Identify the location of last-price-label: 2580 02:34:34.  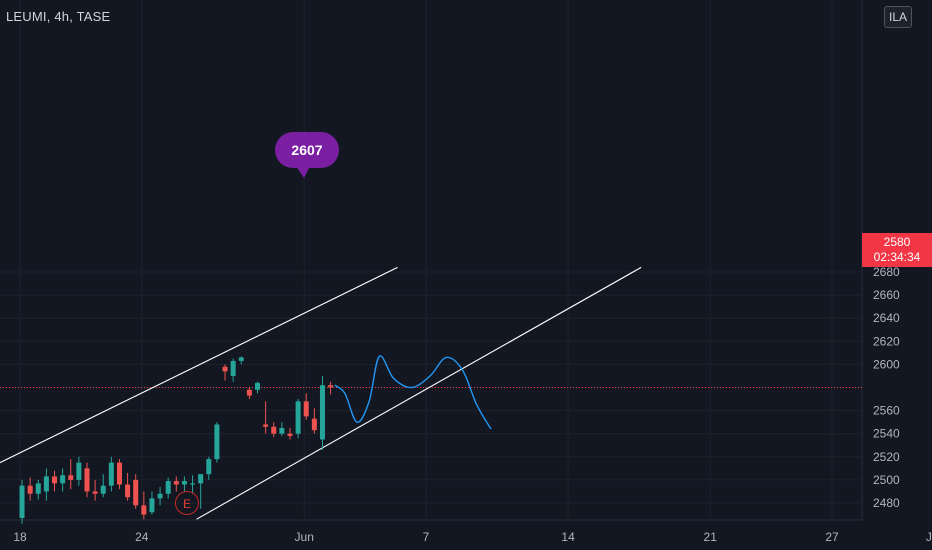
(897, 250).